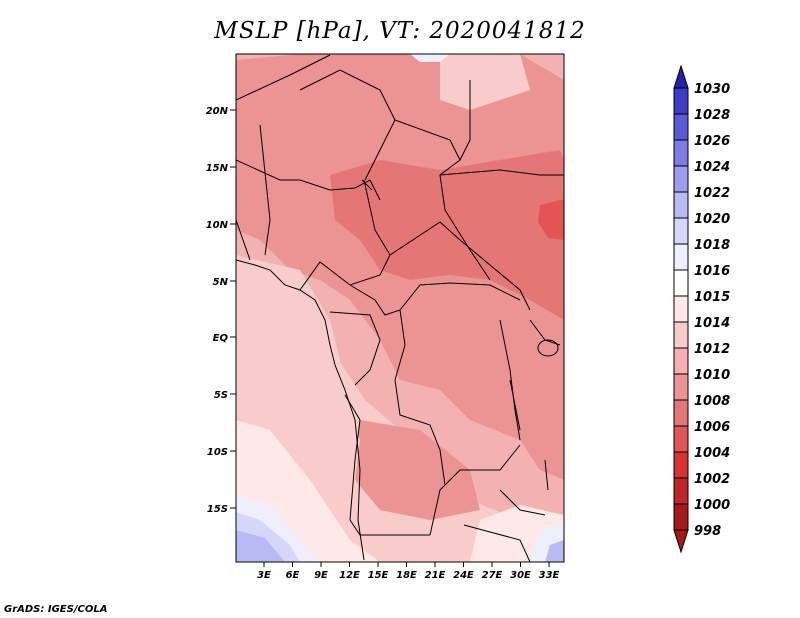 This screenshot has width=800, height=618. I want to click on lat-tick-label: 10N, so click(217, 225).